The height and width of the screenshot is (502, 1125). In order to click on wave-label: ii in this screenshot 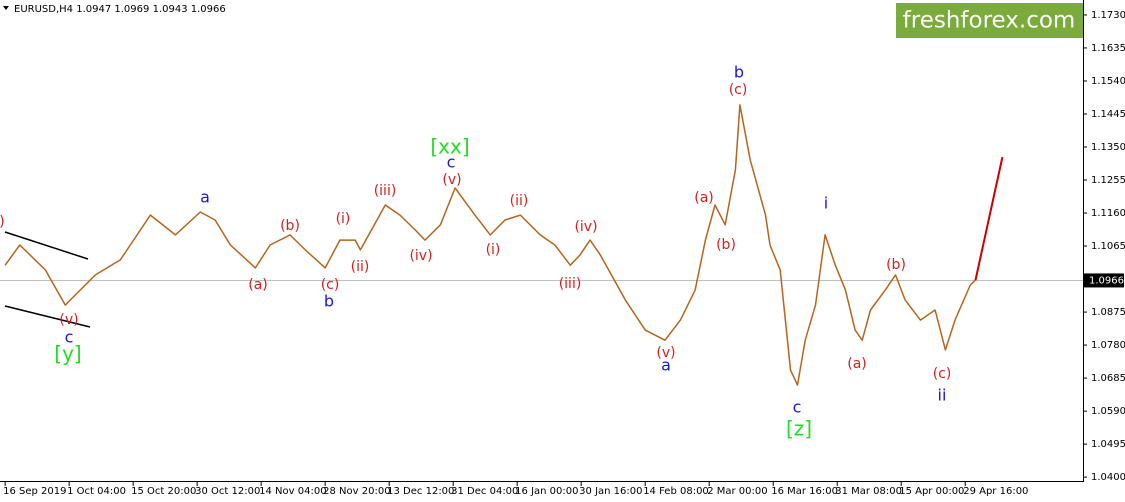, I will do `click(942, 395)`.